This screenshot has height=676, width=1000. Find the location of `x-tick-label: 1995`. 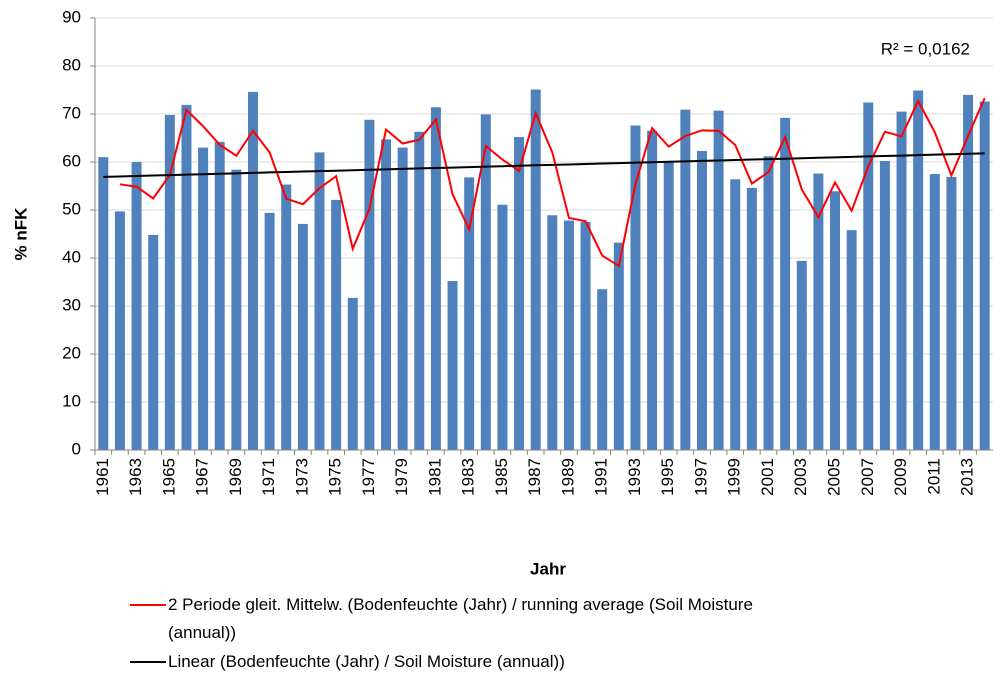

x-tick-label: 1995 is located at coordinates (667, 477).